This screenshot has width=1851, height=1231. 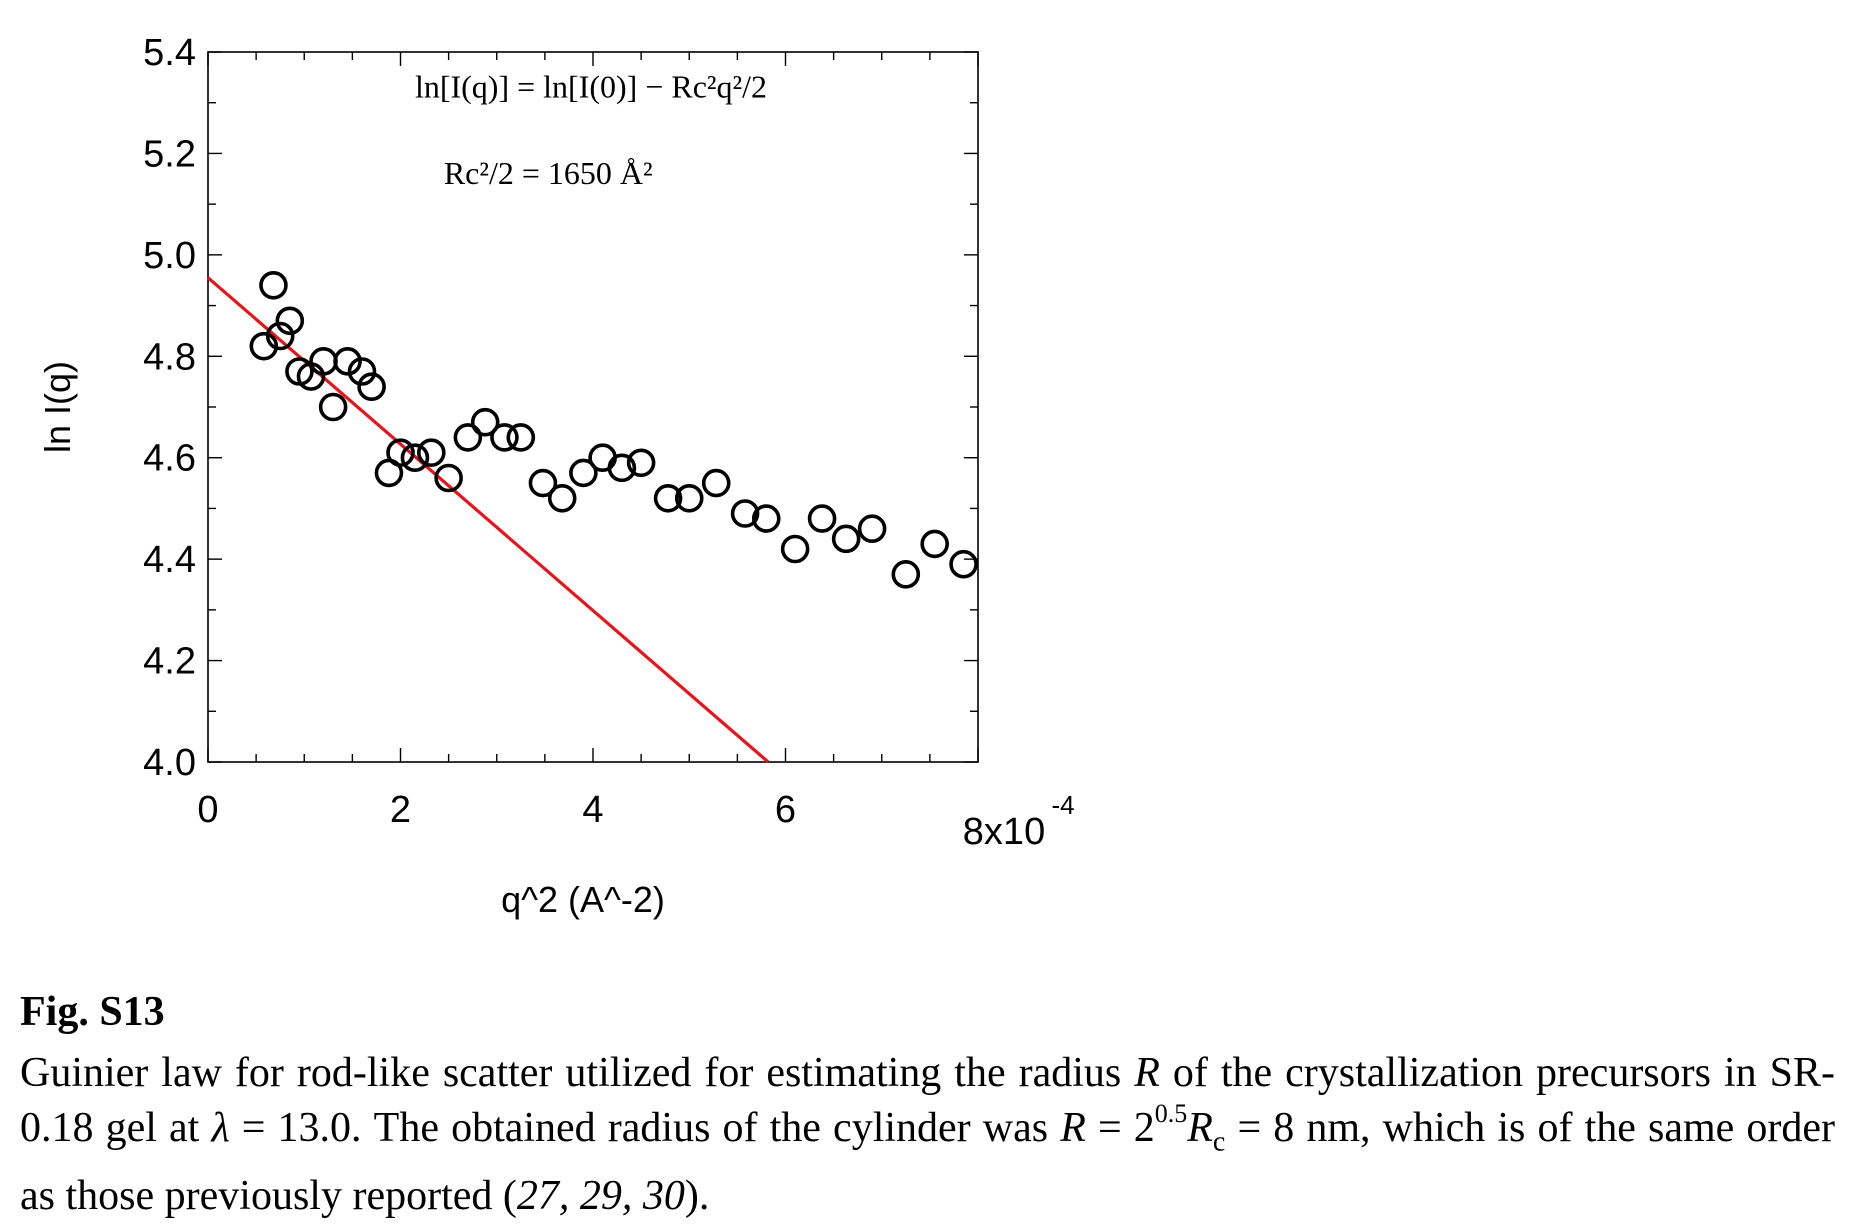 What do you see at coordinates (169, 53) in the screenshot?
I see `y-tick-label: 5.4` at bounding box center [169, 53].